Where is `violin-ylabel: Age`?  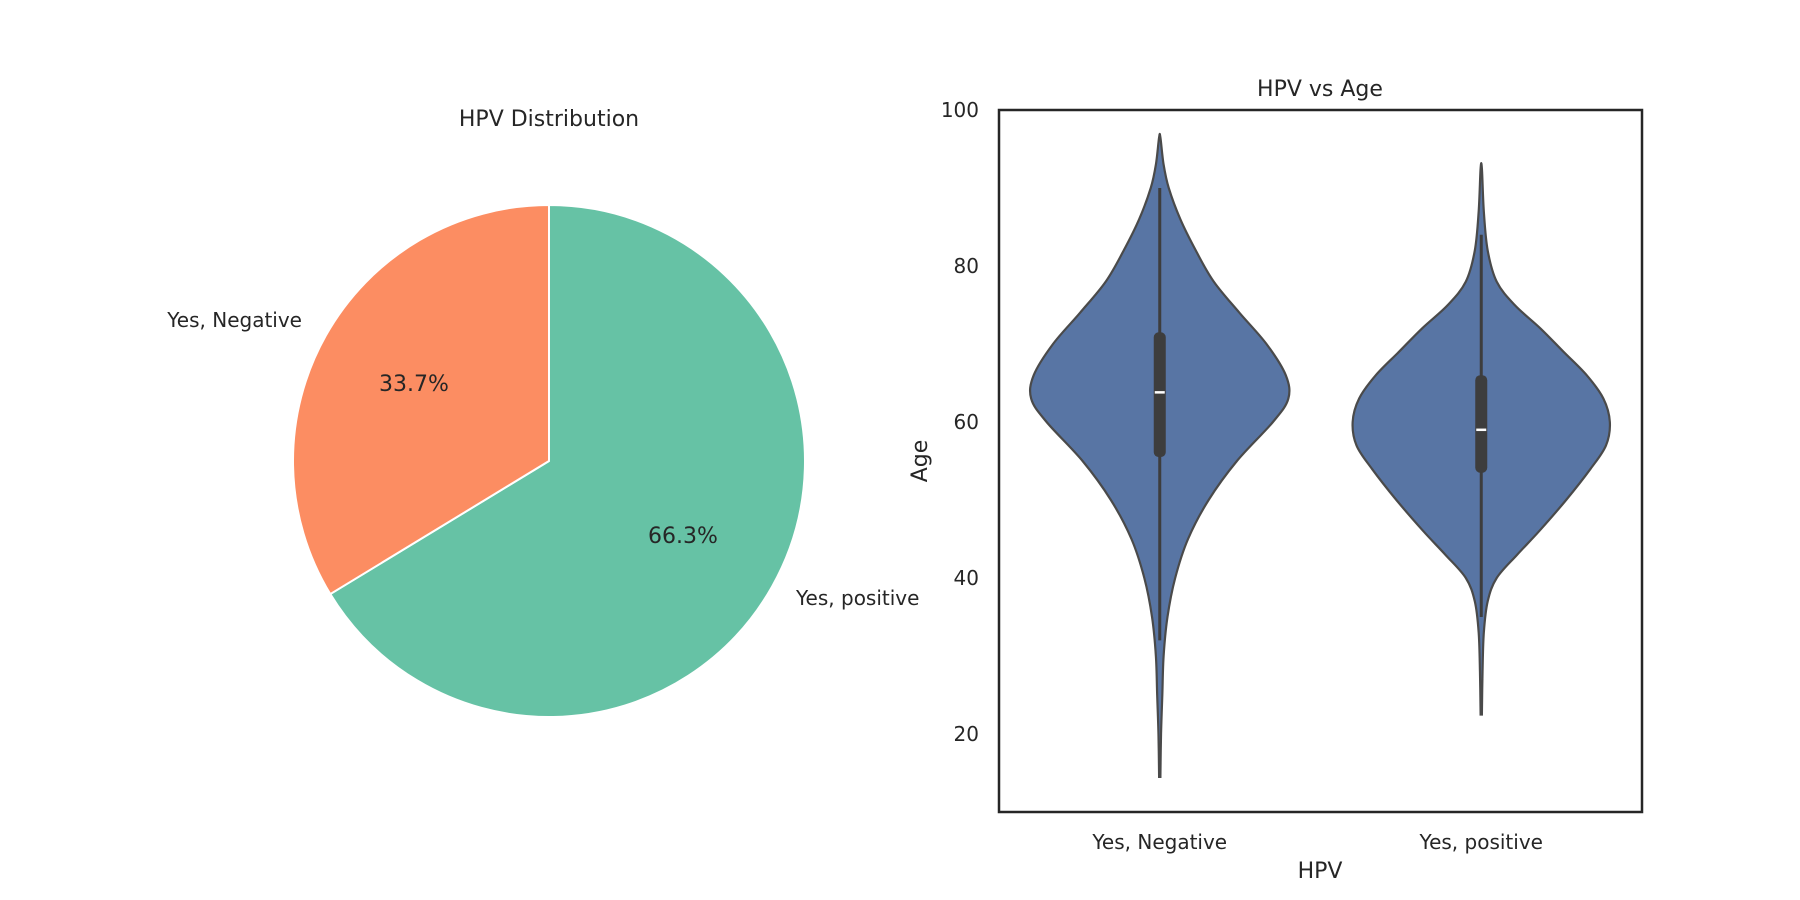
violin-ylabel: Age is located at coordinates (920, 461).